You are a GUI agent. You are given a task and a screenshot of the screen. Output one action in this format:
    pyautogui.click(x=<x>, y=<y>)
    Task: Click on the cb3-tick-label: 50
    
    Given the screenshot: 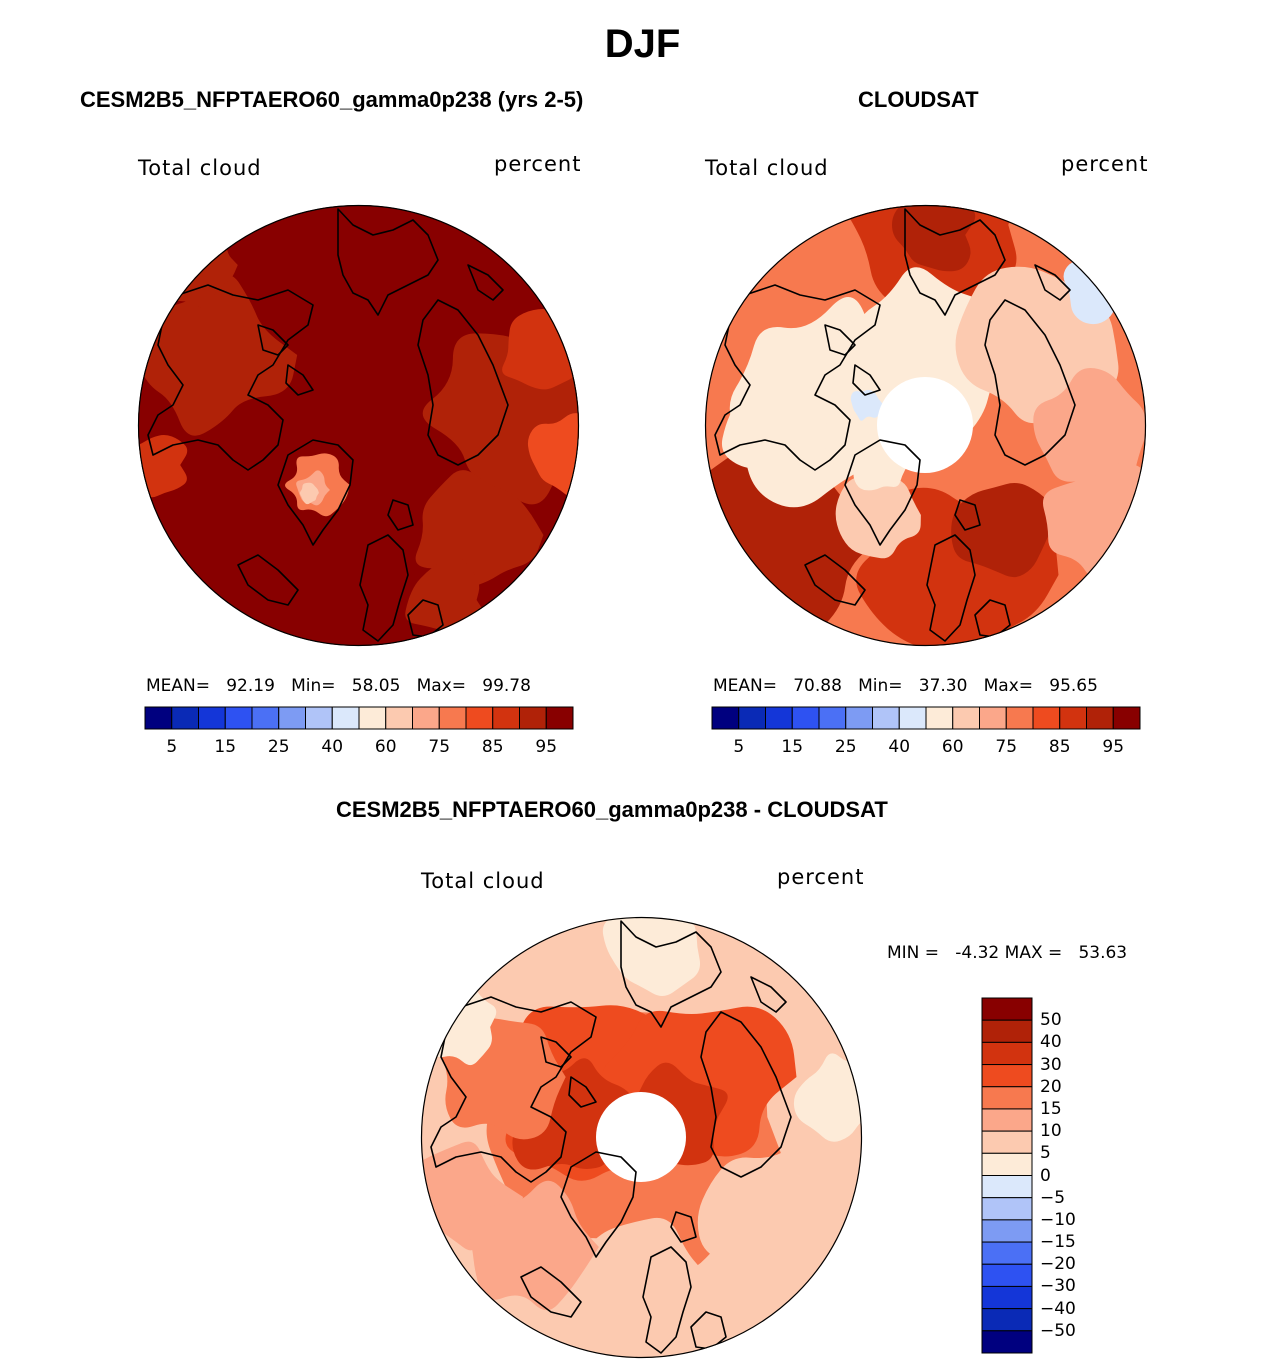 What is the action you would take?
    pyautogui.click(x=1051, y=1020)
    